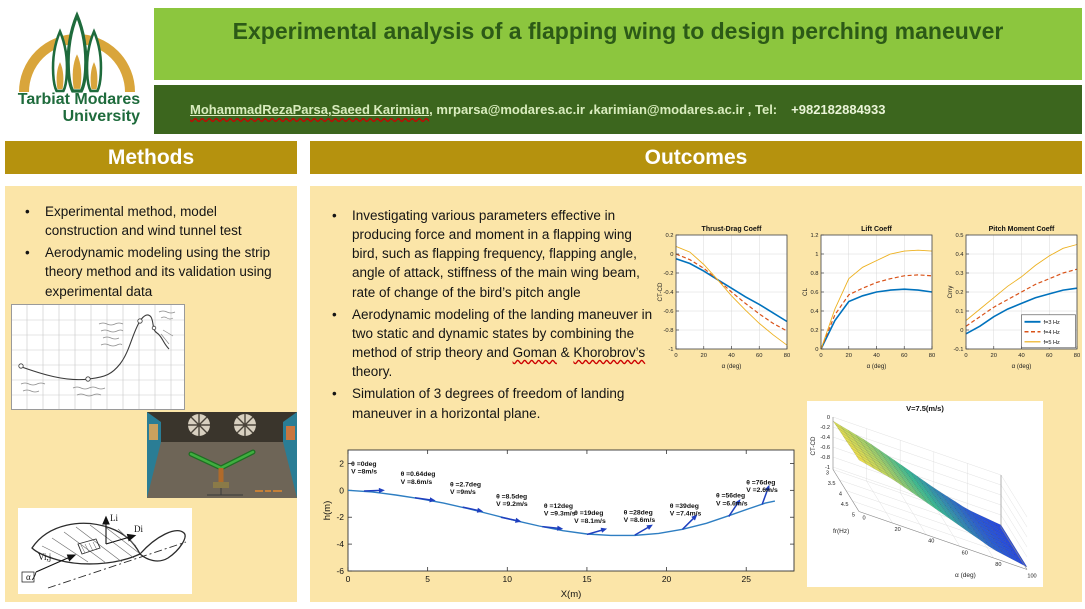  I want to click on bullet2-post: theory., so click(372, 372).